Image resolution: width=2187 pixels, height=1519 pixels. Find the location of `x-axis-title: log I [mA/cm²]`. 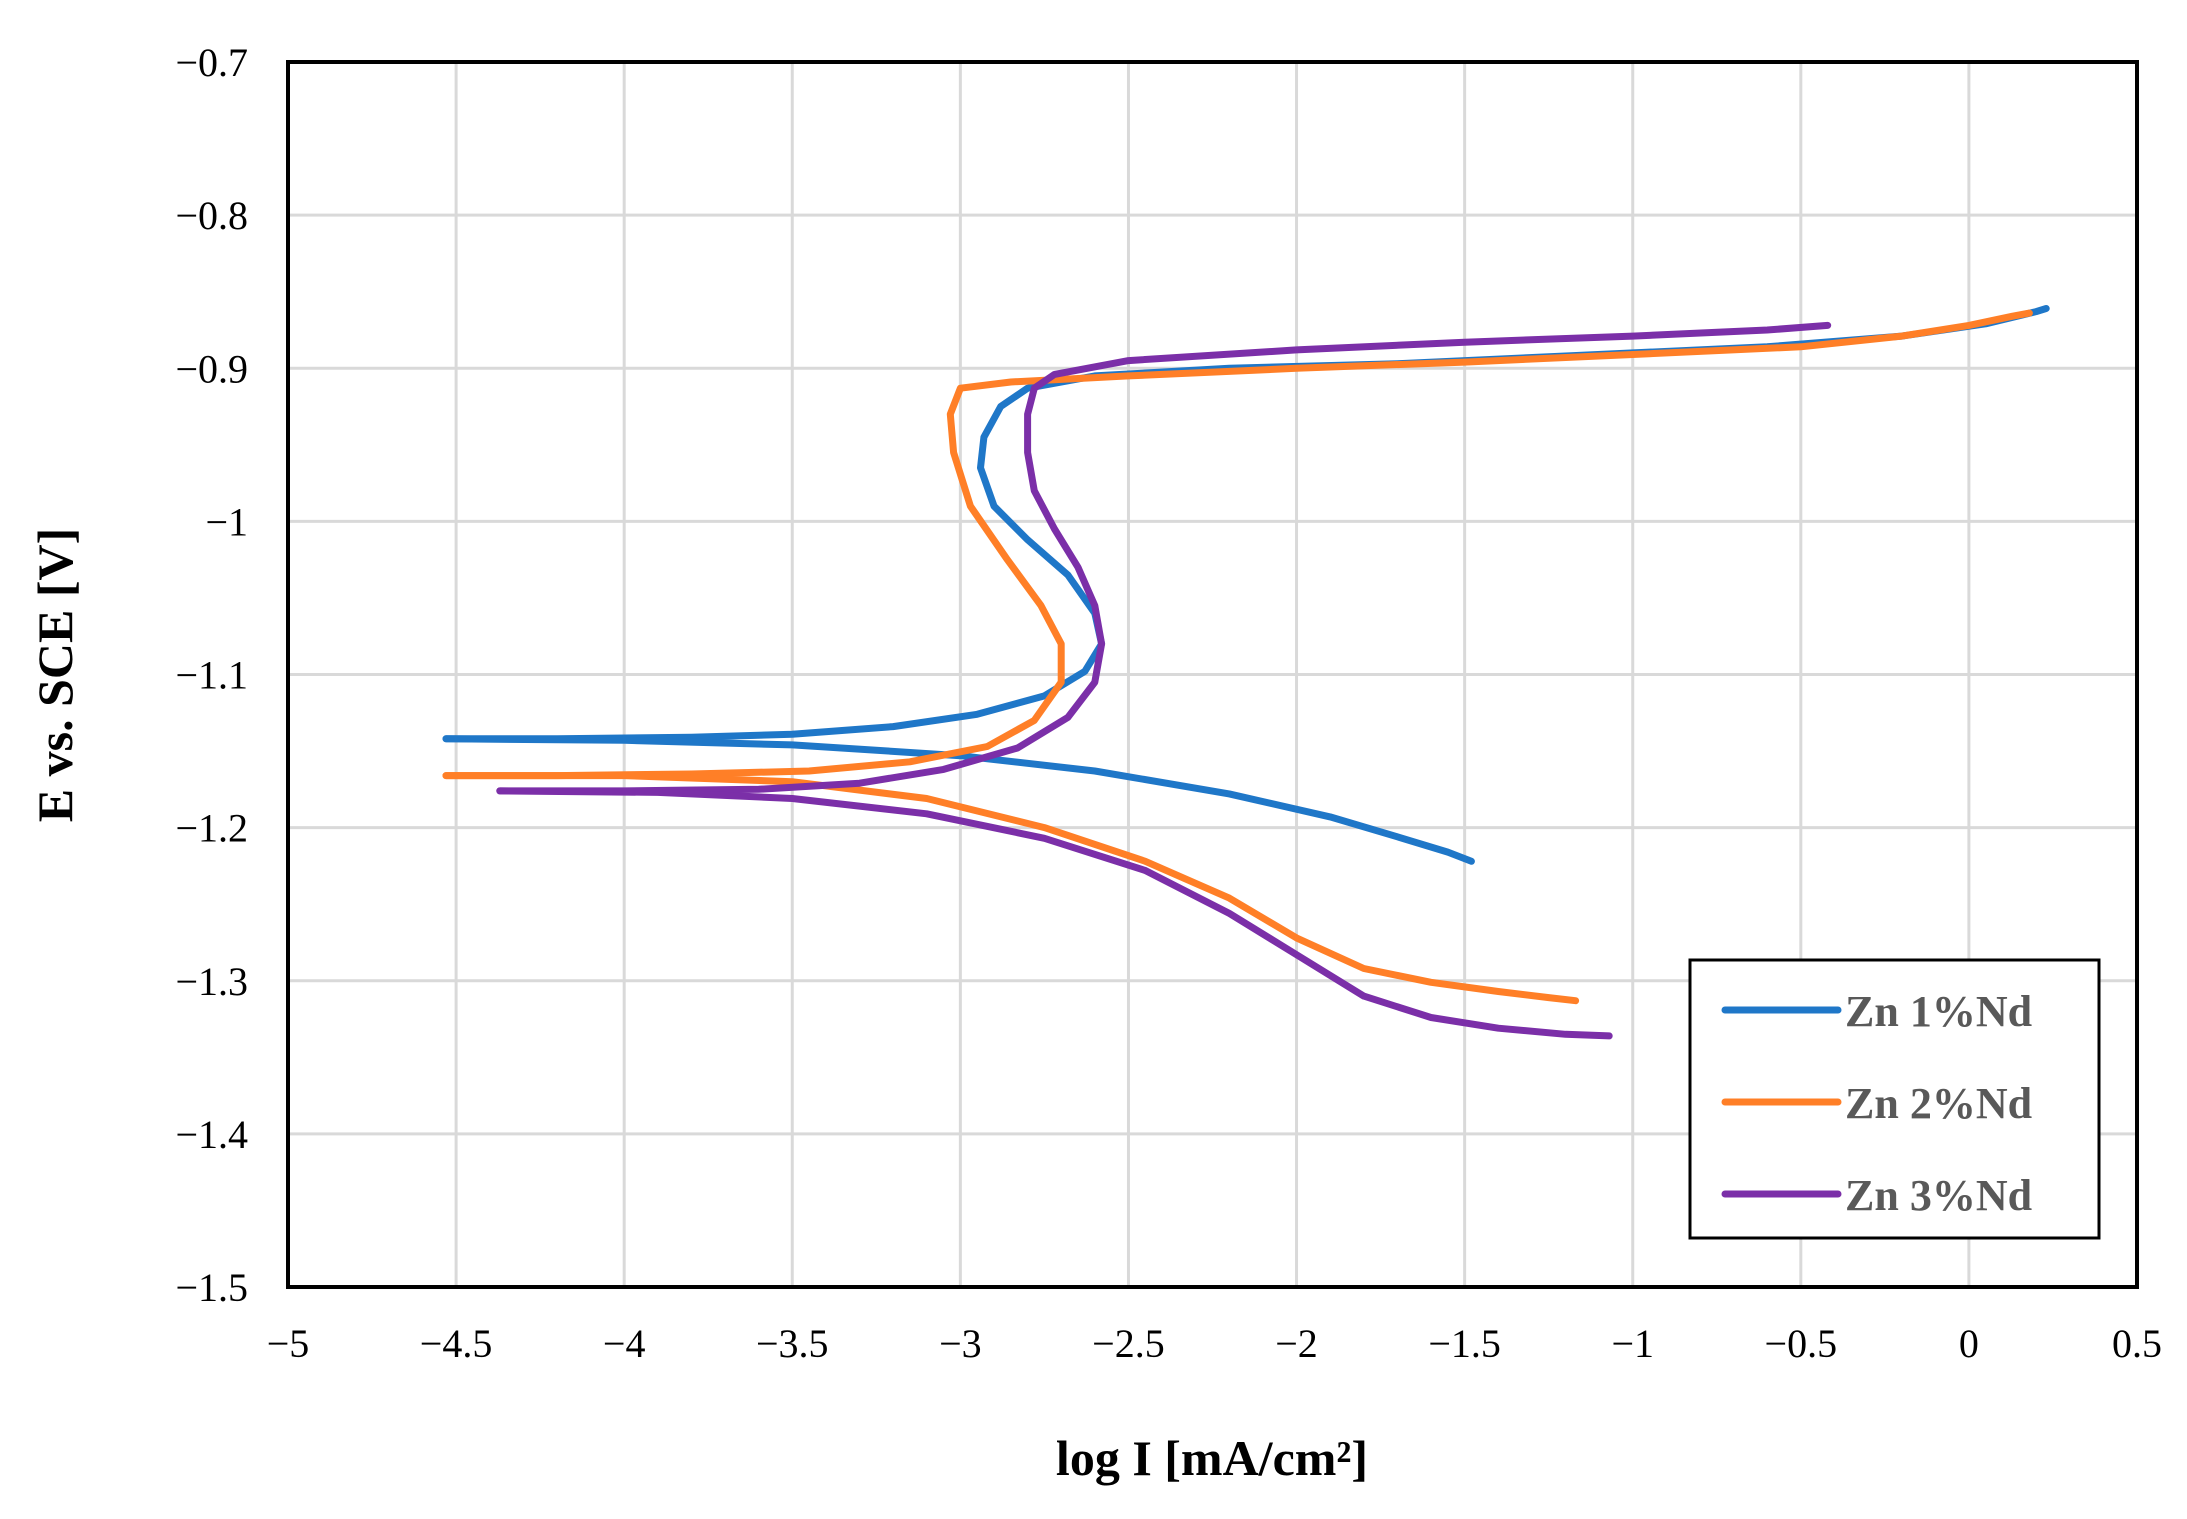

x-axis-title: log I [mA/cm²] is located at coordinates (1212, 1458).